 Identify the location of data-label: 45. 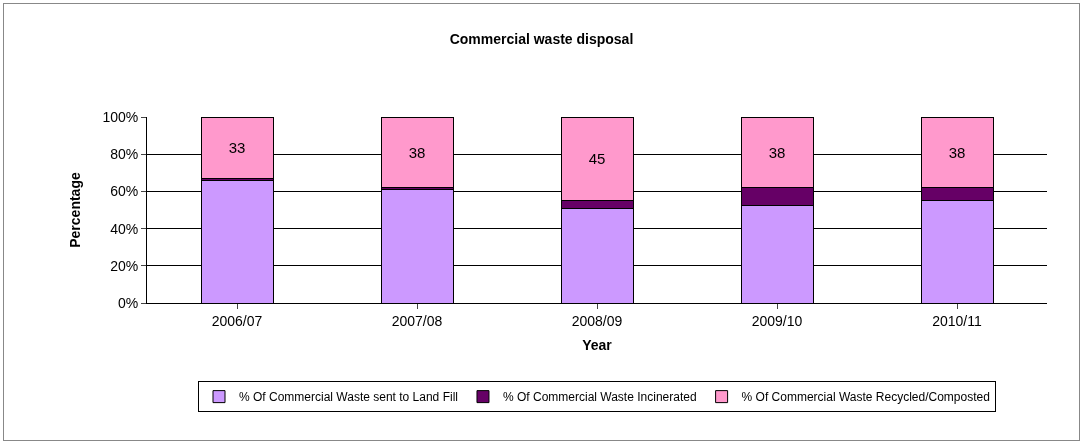
(597, 159).